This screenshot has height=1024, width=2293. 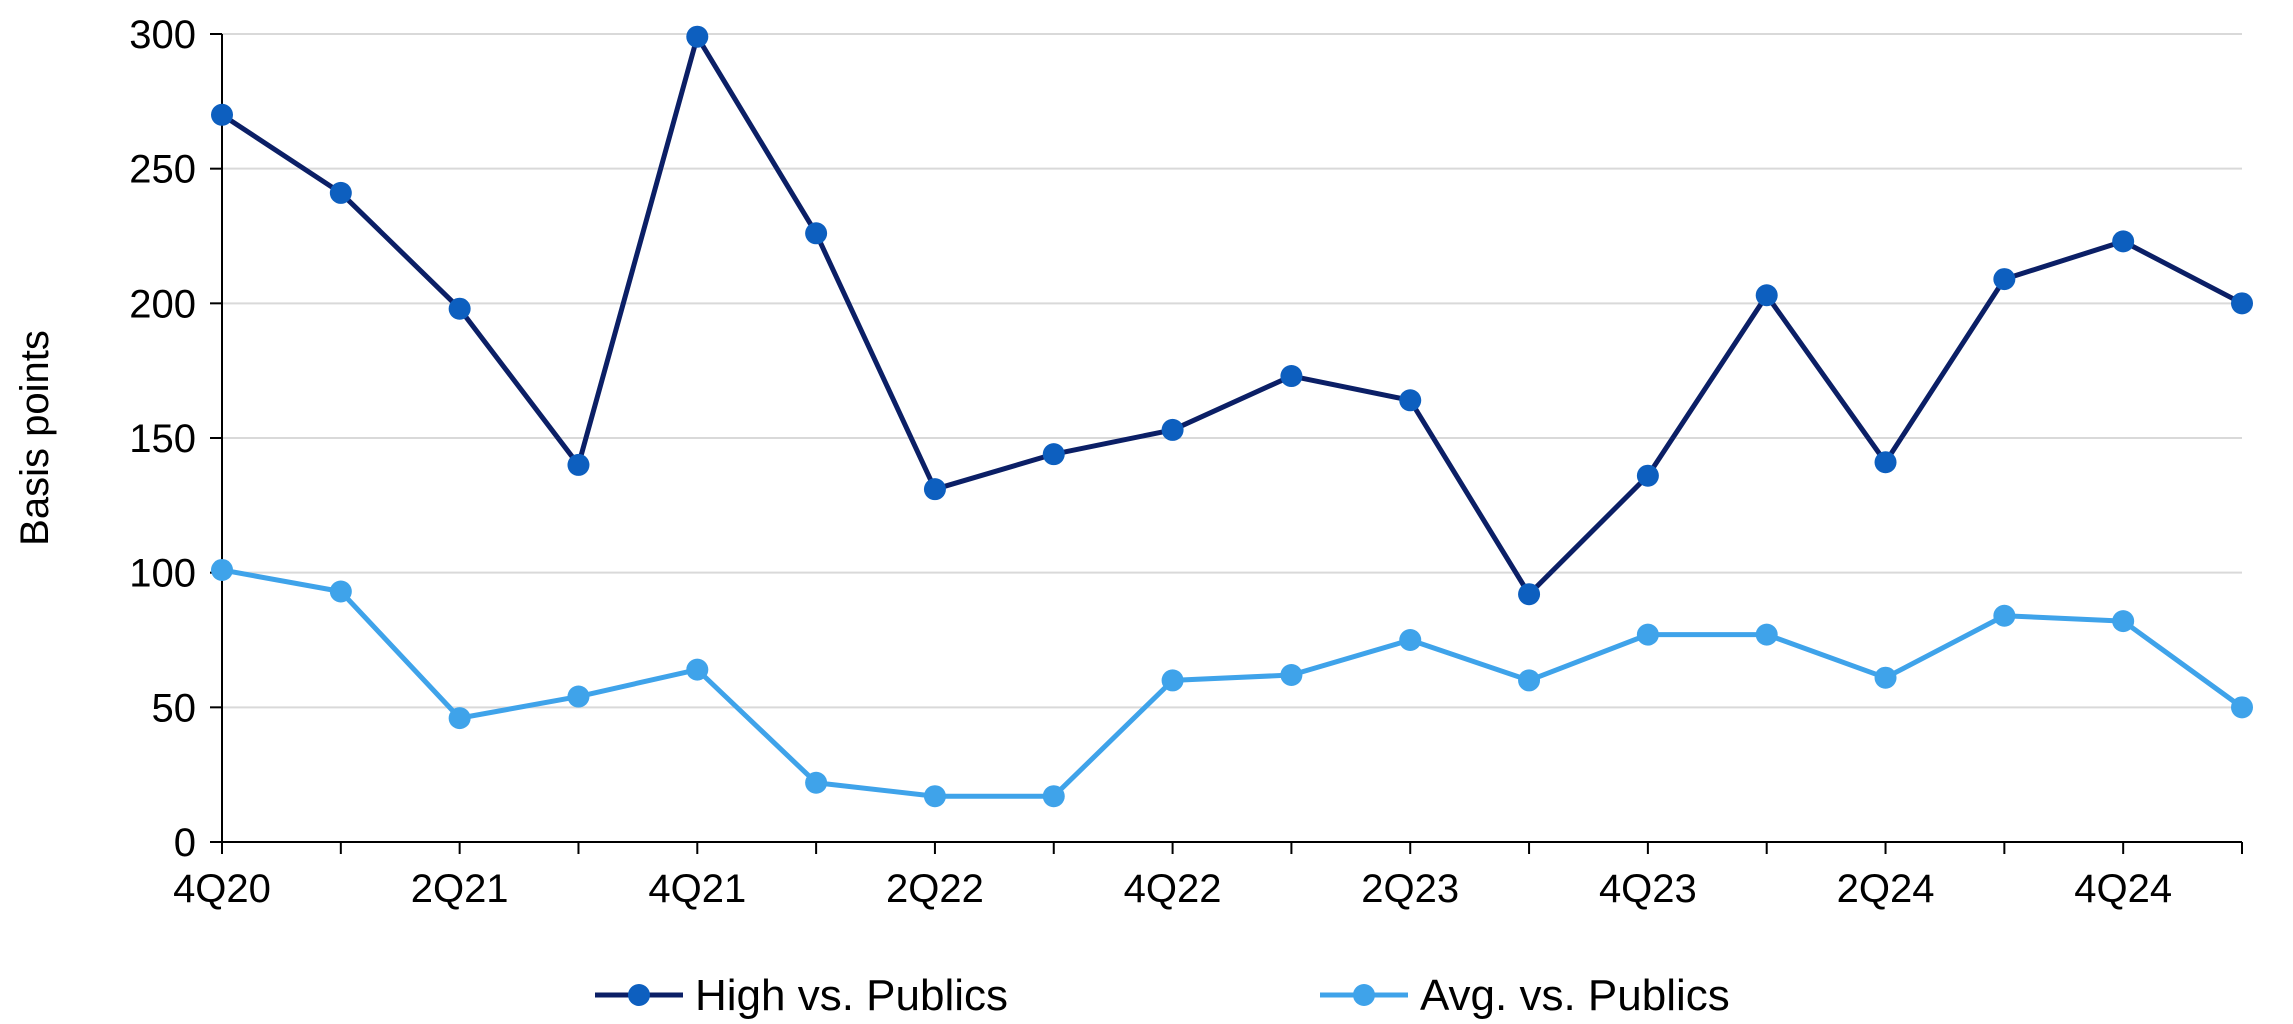 What do you see at coordinates (162, 304) in the screenshot?
I see `y-tick-label: 200` at bounding box center [162, 304].